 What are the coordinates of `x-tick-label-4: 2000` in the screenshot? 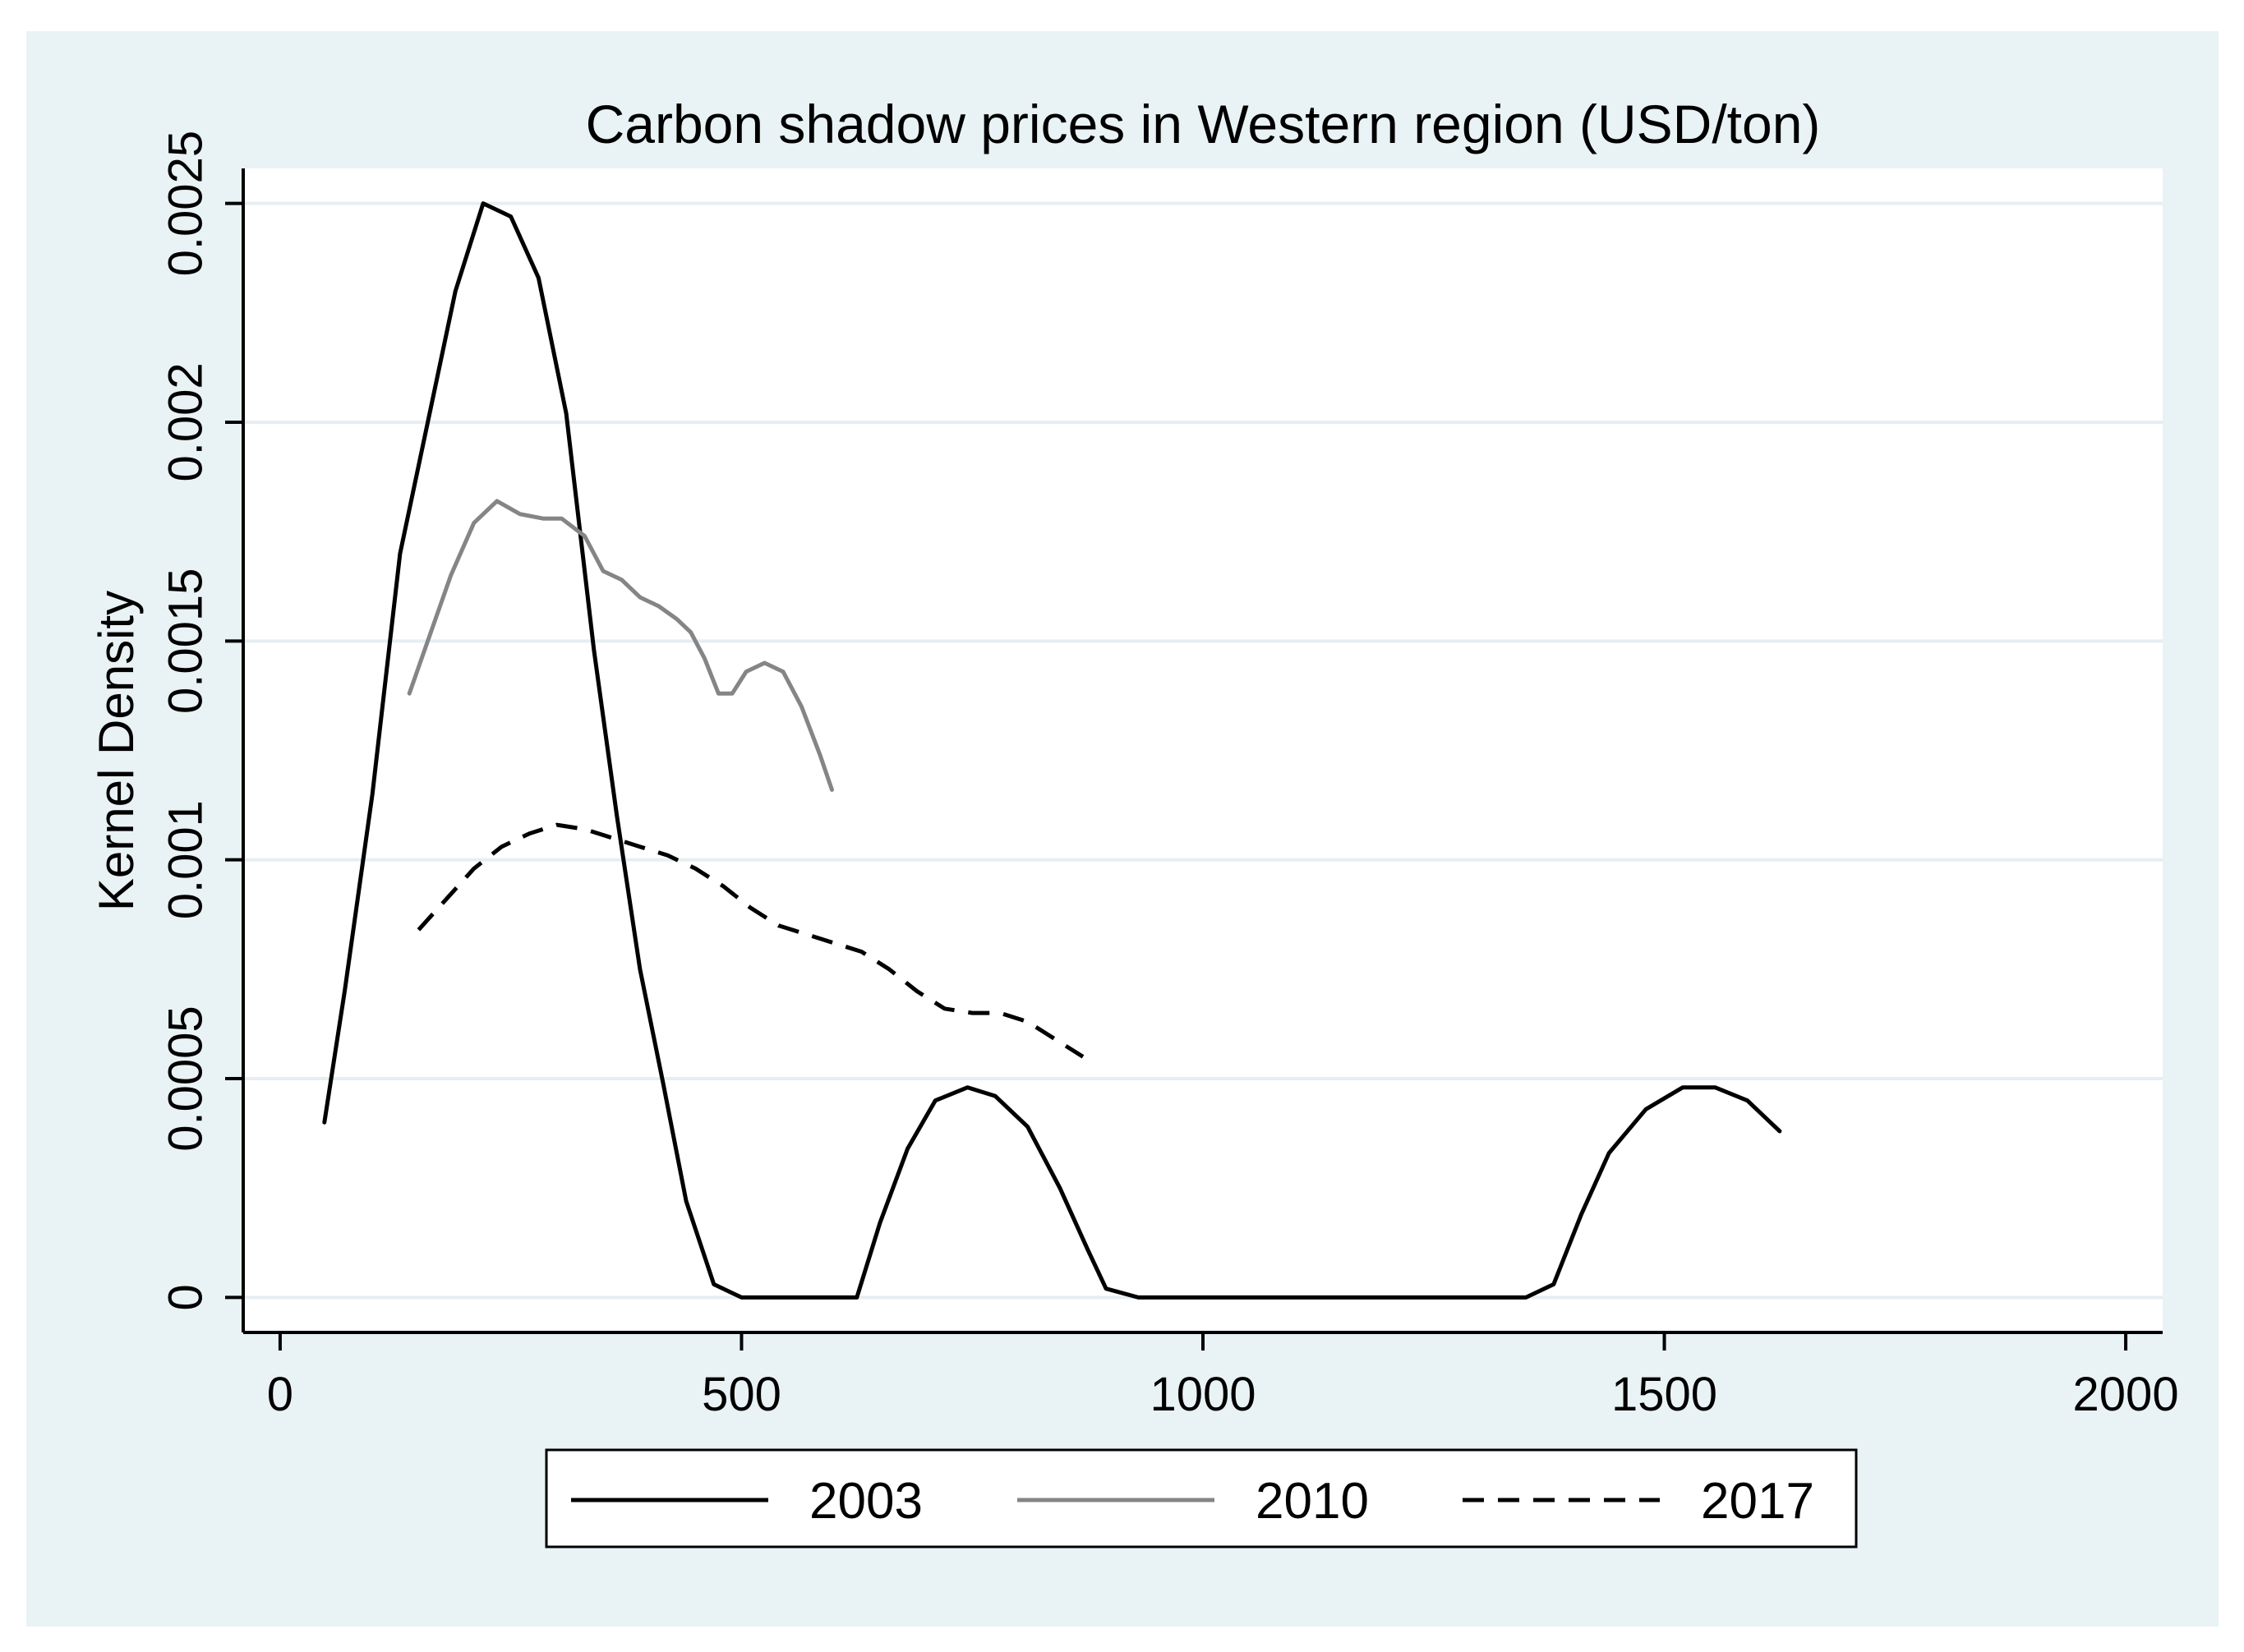 It's located at (2126, 1394).